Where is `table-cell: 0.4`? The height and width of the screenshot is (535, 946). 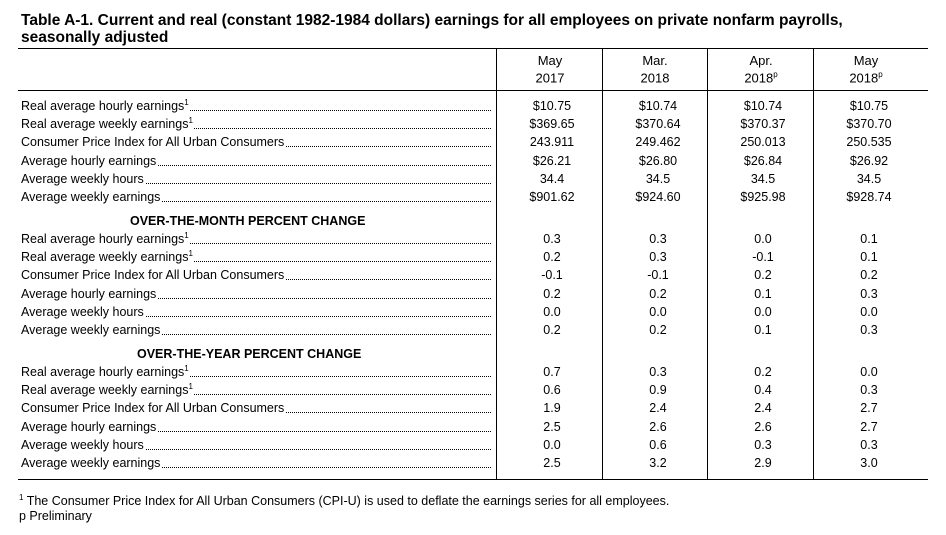 table-cell: 0.4 is located at coordinates (763, 390).